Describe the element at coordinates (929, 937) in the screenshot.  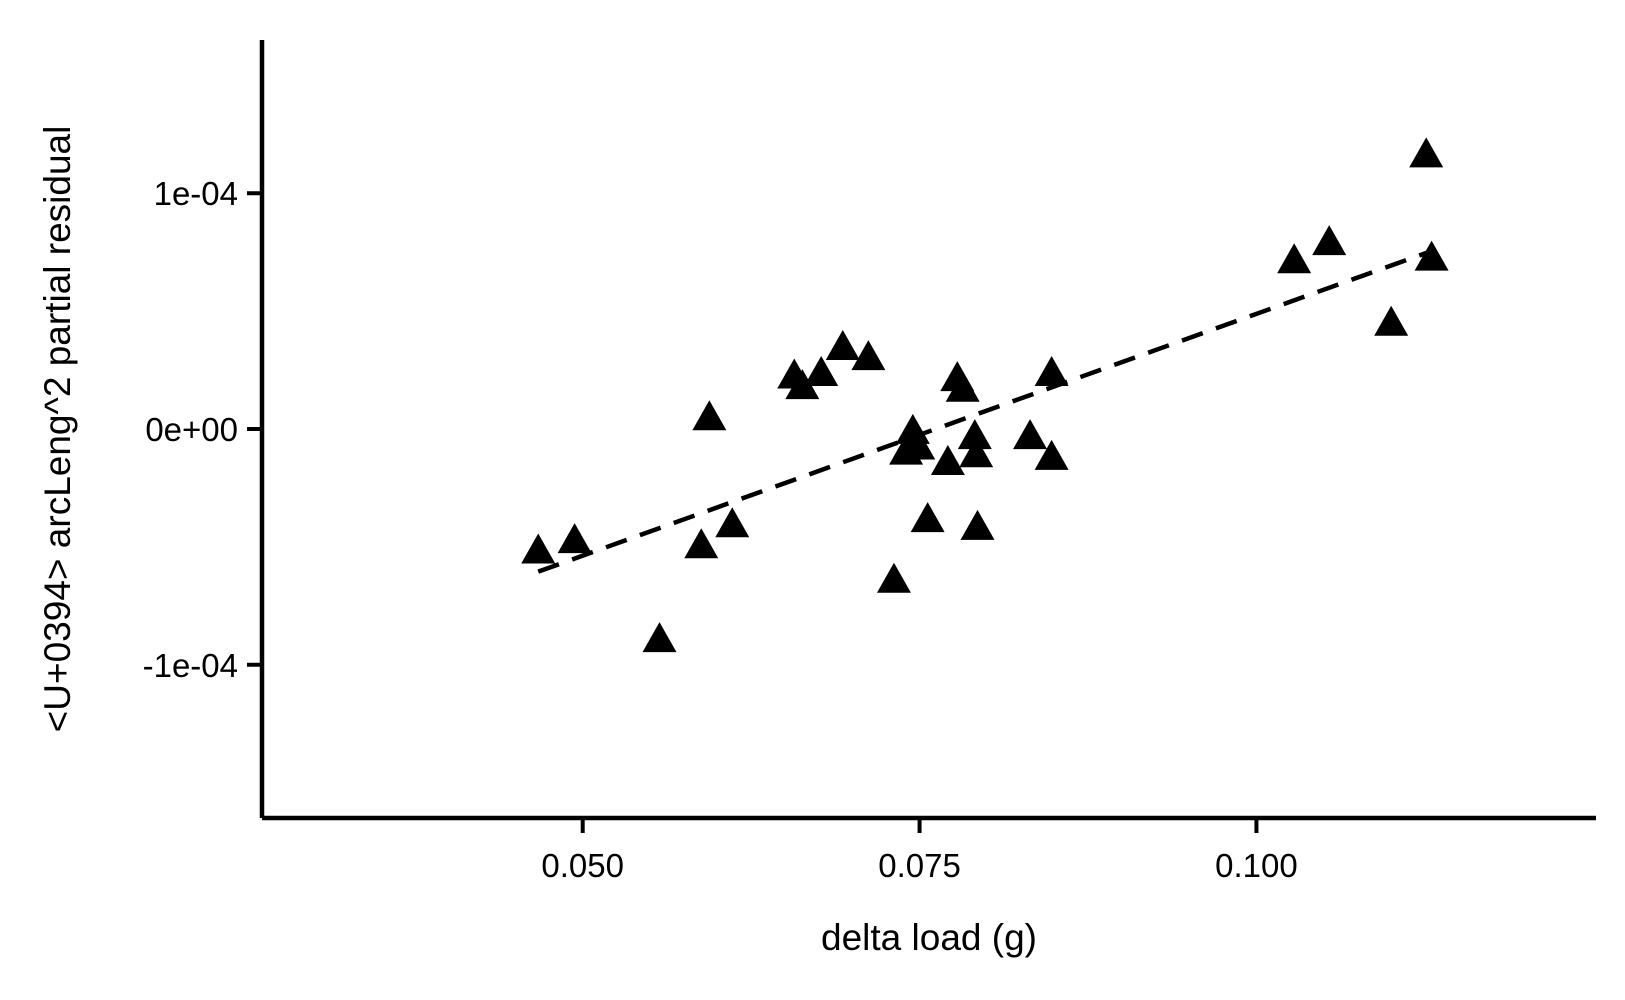
I see `x-axis-title: delta load (g)` at that location.